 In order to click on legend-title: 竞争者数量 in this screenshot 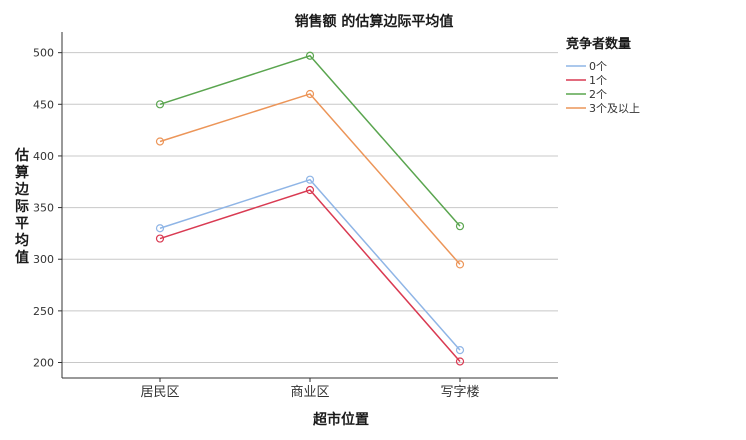, I will do `click(598, 44)`.